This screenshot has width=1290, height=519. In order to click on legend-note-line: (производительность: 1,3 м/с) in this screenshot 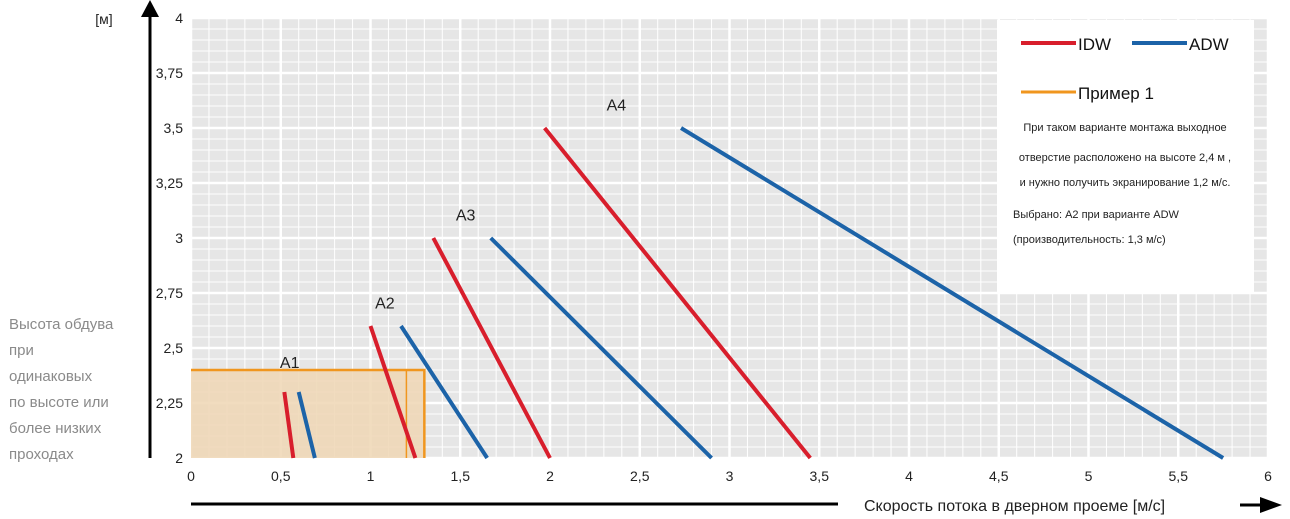, I will do `click(1089, 240)`.